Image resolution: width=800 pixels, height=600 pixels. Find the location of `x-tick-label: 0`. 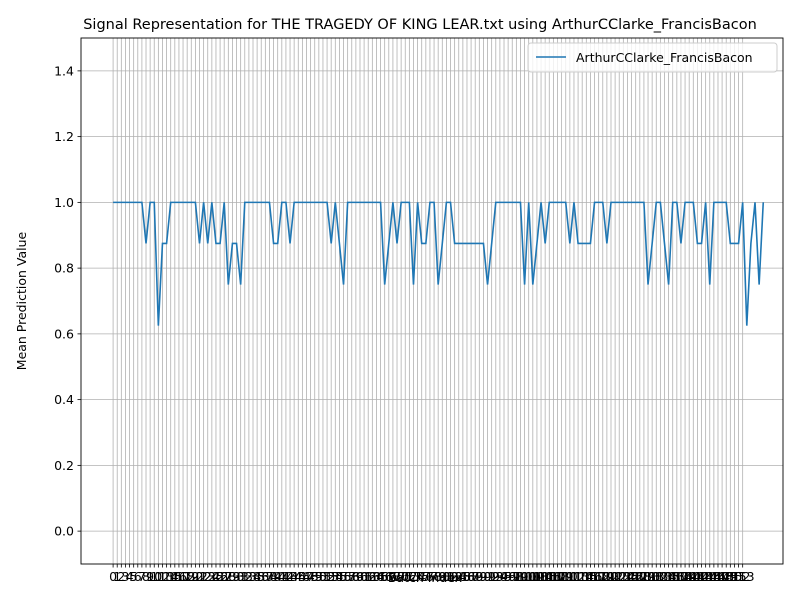

x-tick-label: 0 is located at coordinates (113, 576).